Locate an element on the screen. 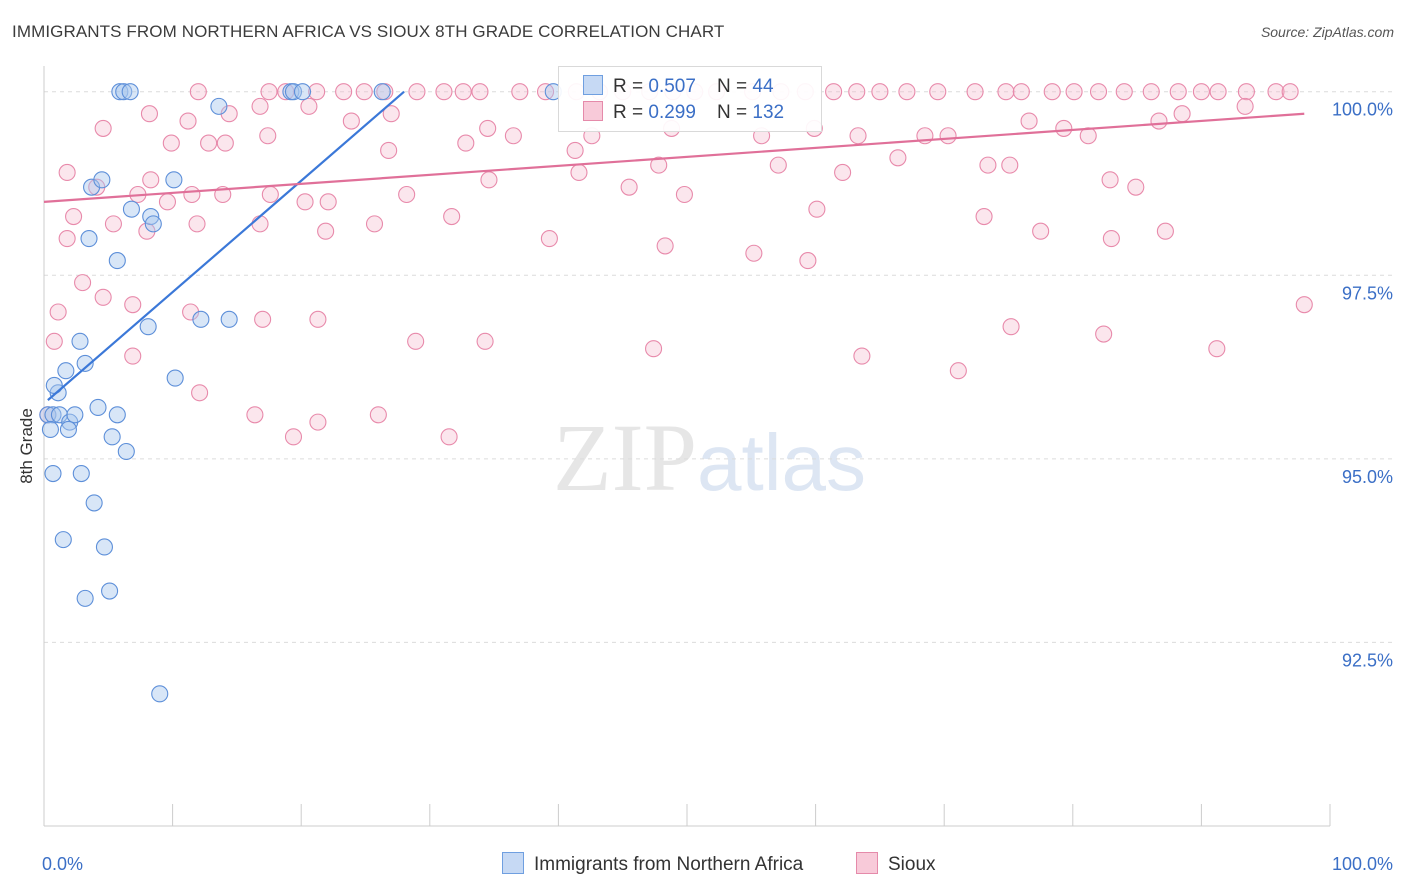 The image size is (1406, 892). legend-n-value: 44 is located at coordinates (763, 86).